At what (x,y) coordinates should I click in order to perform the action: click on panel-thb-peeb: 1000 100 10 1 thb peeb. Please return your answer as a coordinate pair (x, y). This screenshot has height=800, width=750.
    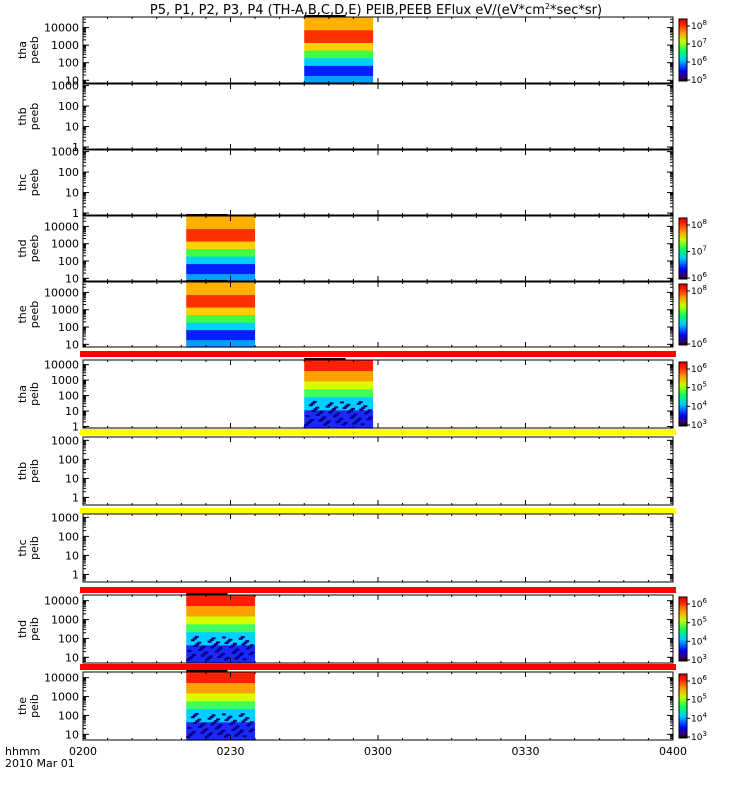
    Looking at the image, I should click on (345, 117).